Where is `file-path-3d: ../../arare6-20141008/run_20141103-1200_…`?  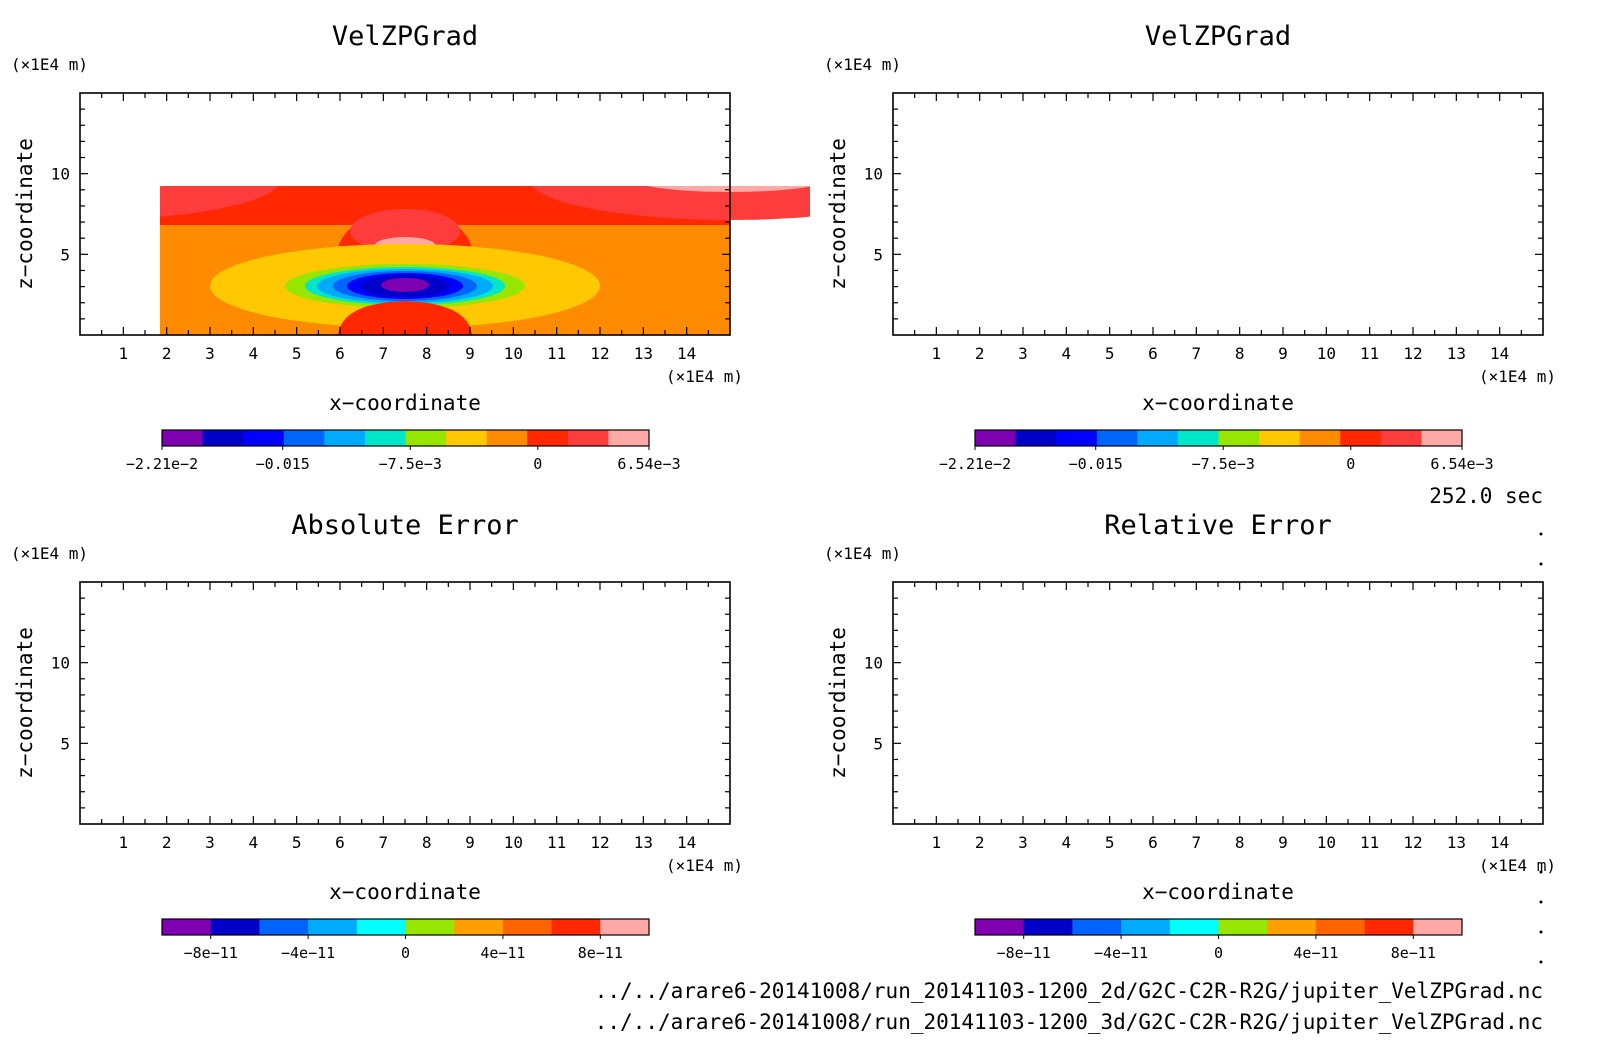 file-path-3d: ../../arare6-20141008/run_20141103-1200_… is located at coordinates (1069, 1022).